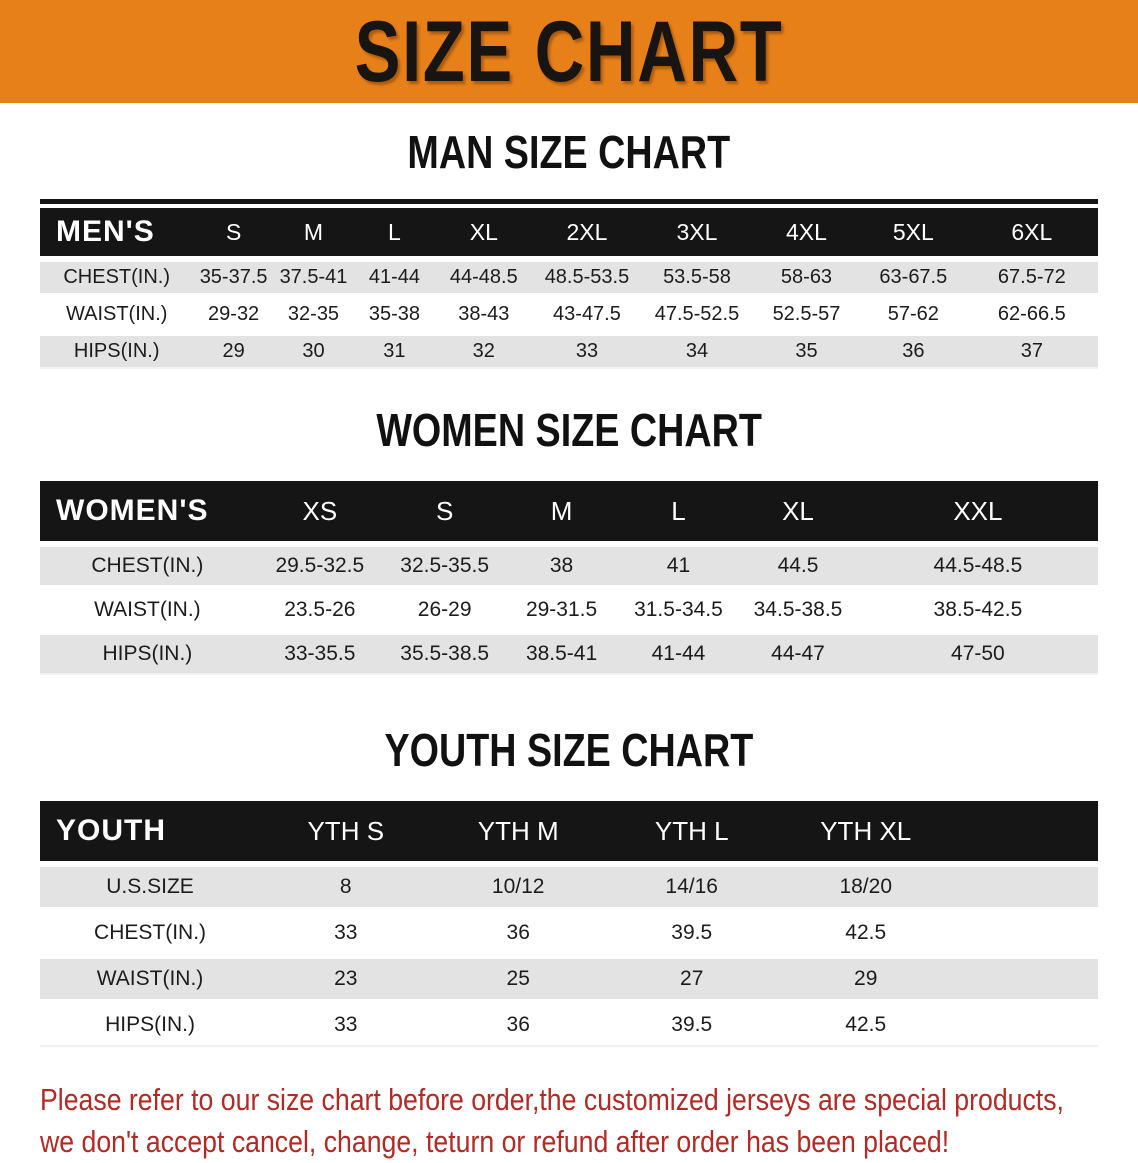  I want to click on table-row: CHEST(IN.) 33 36 39.5 42.5, so click(569, 934).